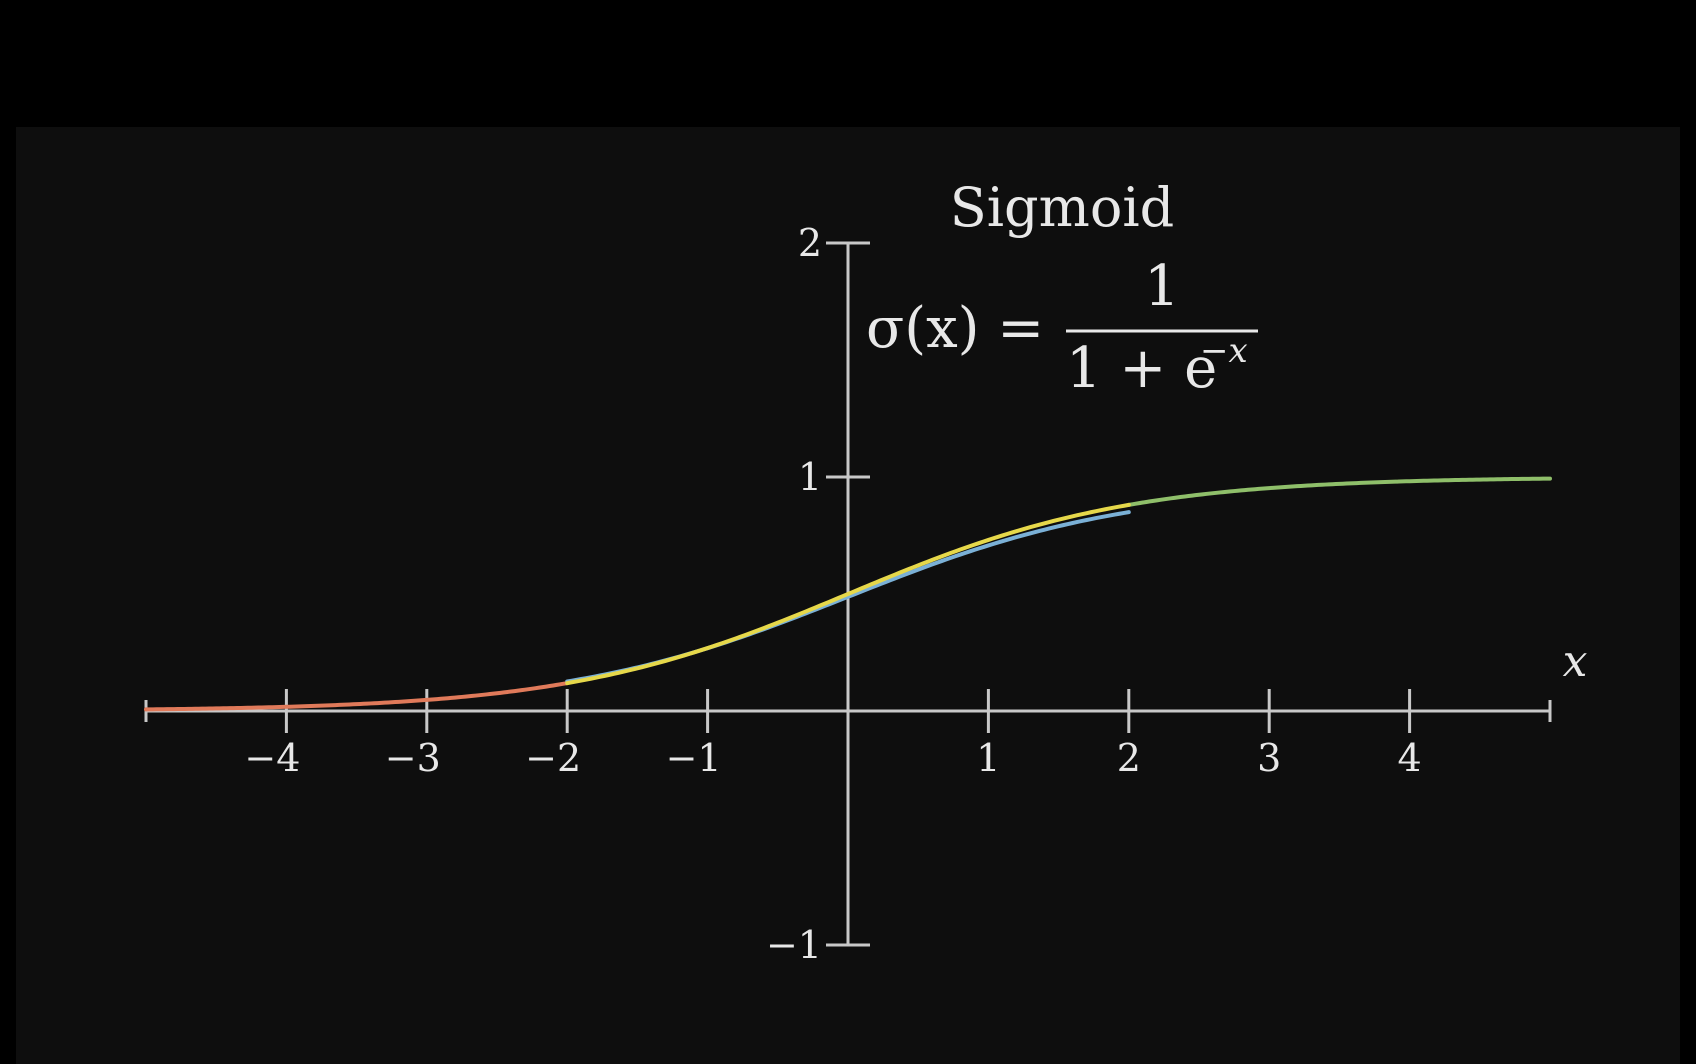 This screenshot has width=1696, height=1064. Describe the element at coordinates (1224, 351) in the screenshot. I see `formula-denominator-exponent: −x` at that location.